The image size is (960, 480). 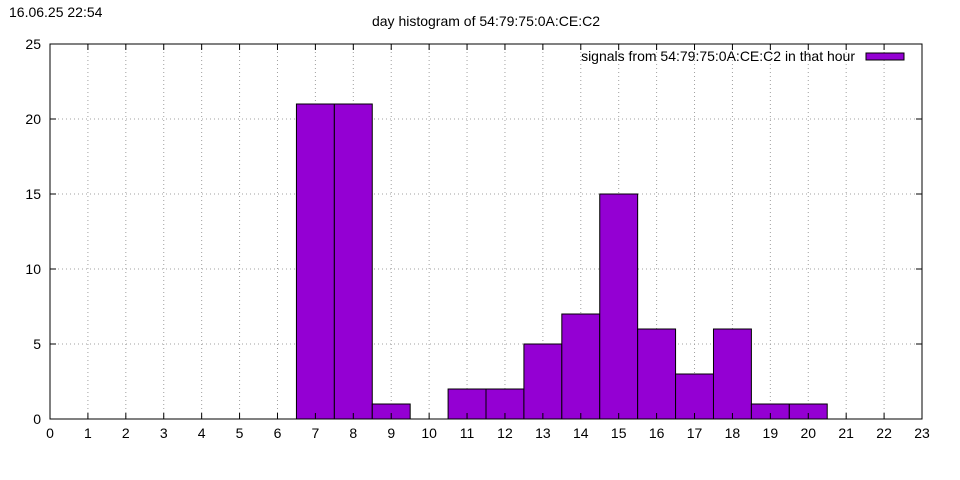 What do you see at coordinates (467, 433) in the screenshot?
I see `x-tick-label-11: 11` at bounding box center [467, 433].